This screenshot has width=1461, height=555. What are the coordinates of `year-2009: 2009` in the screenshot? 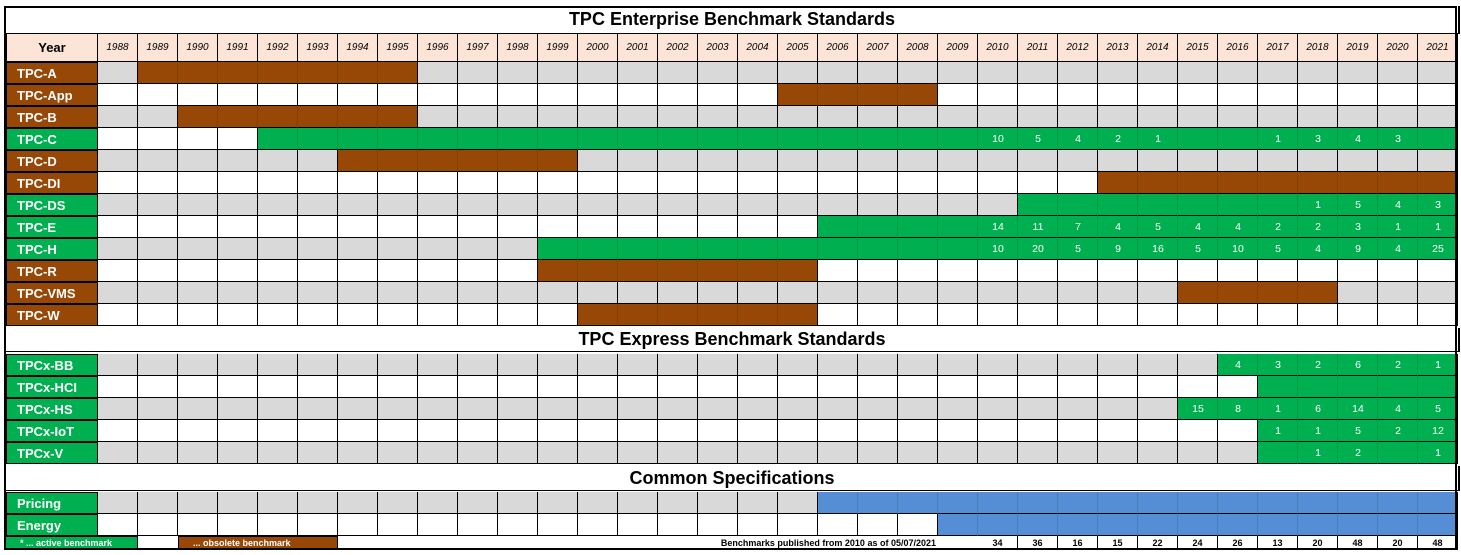 It's located at (958, 48).